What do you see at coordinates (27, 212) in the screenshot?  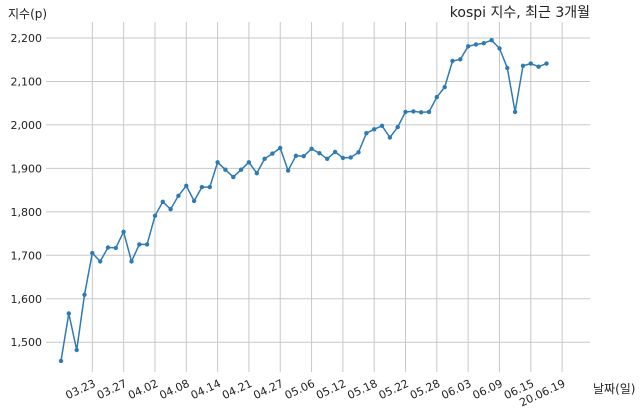 I see `y-tick-label: 1,800` at bounding box center [27, 212].